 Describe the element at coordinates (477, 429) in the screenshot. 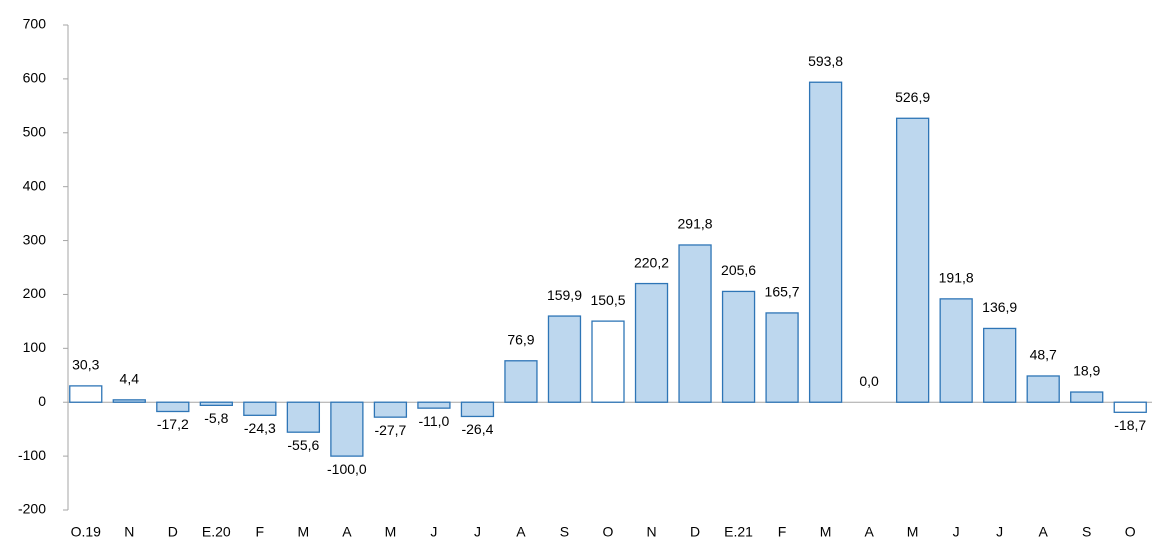

I see `value-label: -26,4` at that location.